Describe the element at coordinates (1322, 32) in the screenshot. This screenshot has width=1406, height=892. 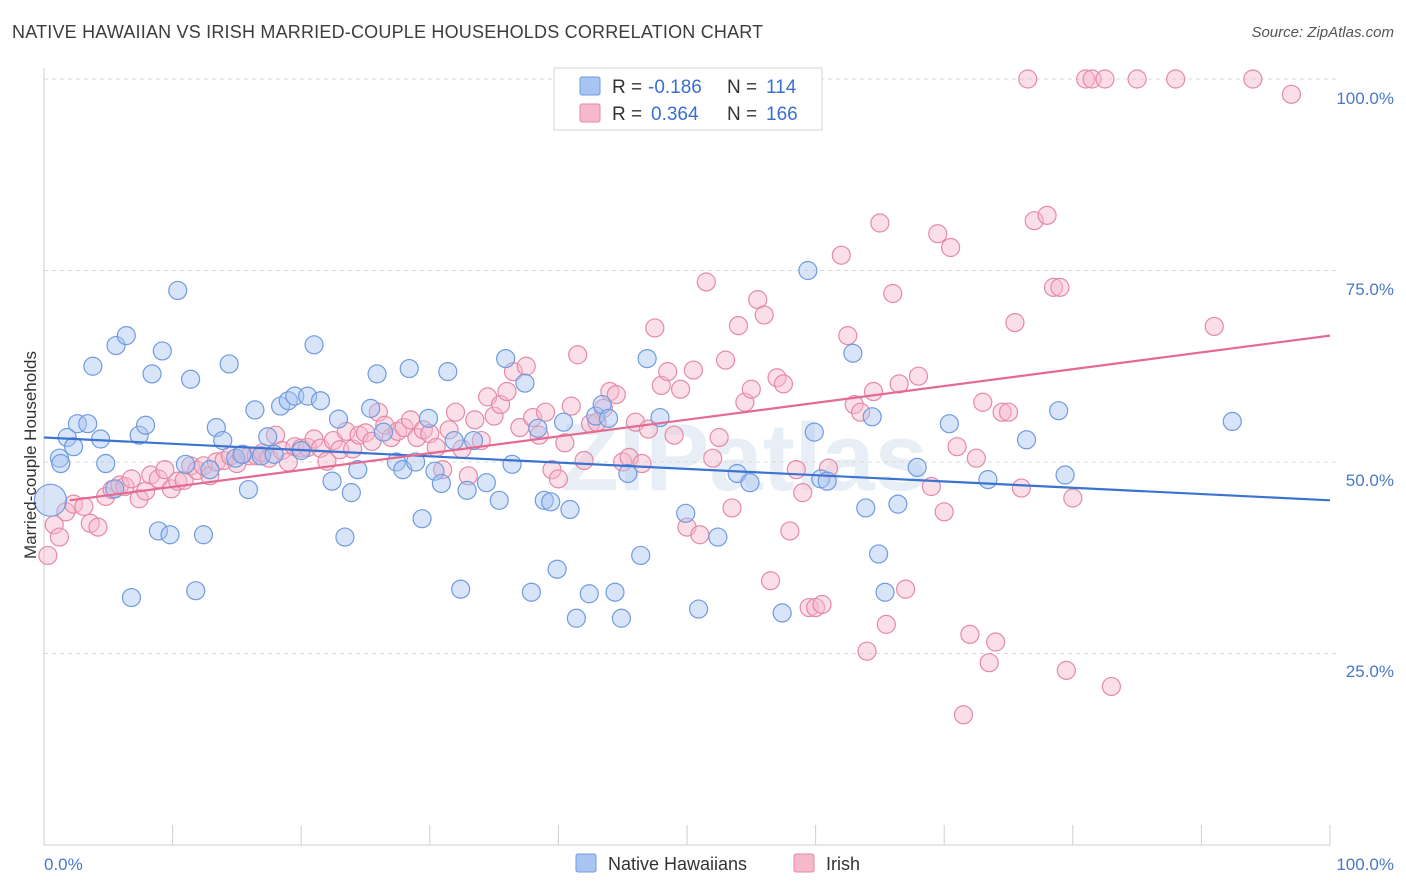
I see `source-label: Source: ZipAtlas.com` at that location.